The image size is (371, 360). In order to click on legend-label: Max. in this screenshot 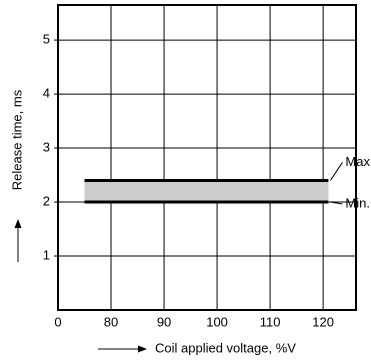, I will do `click(358, 161)`.